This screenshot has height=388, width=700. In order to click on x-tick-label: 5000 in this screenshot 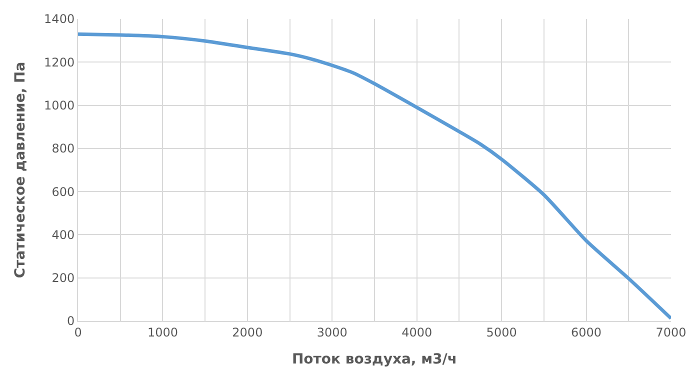, I will do `click(501, 332)`.